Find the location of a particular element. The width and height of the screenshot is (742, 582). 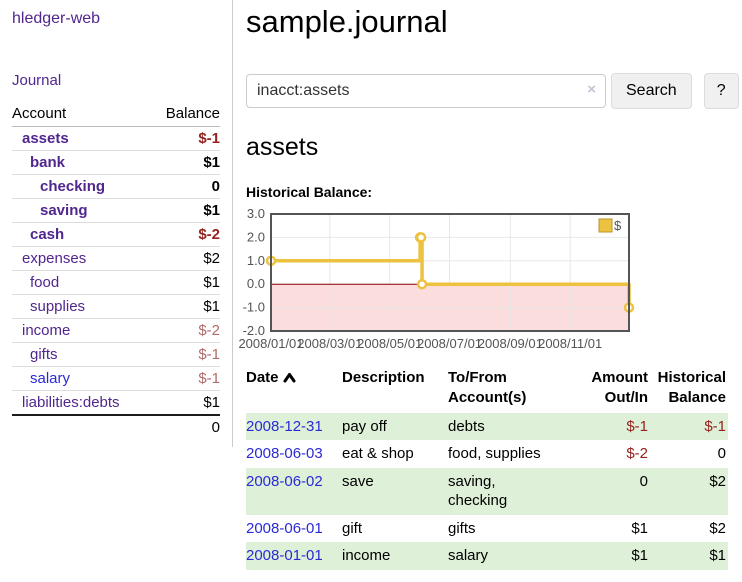

transaction-date-cell: 2008-12-31 is located at coordinates (294, 427).